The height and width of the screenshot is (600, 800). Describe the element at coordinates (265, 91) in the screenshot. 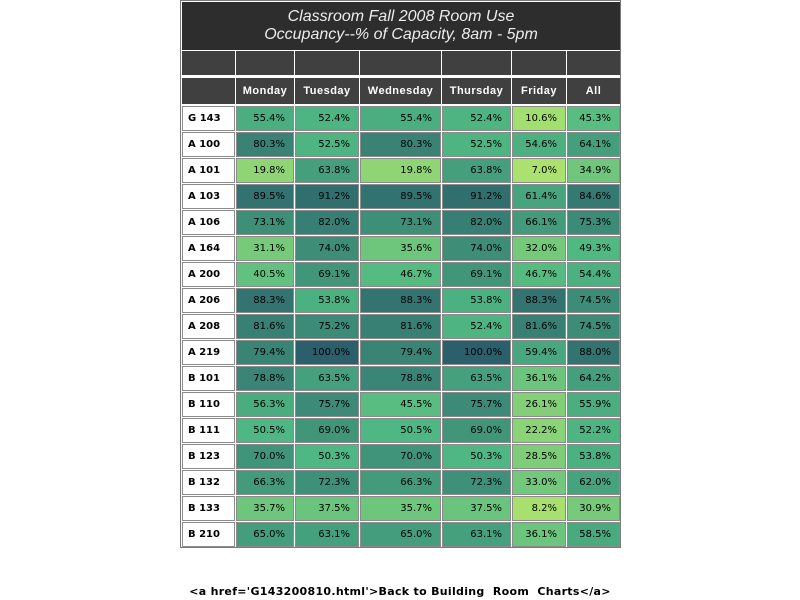

I see `column-header: Monday` at that location.